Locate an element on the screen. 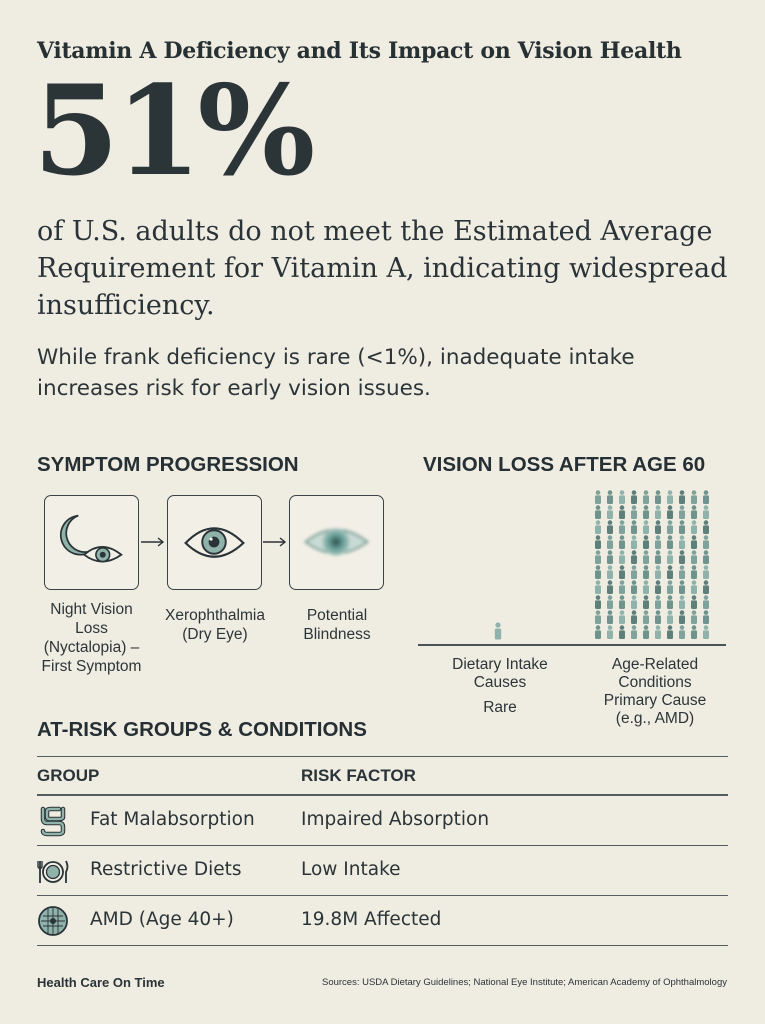 The width and height of the screenshot is (765, 1024). vision-label-rare: Rare is located at coordinates (500, 707).